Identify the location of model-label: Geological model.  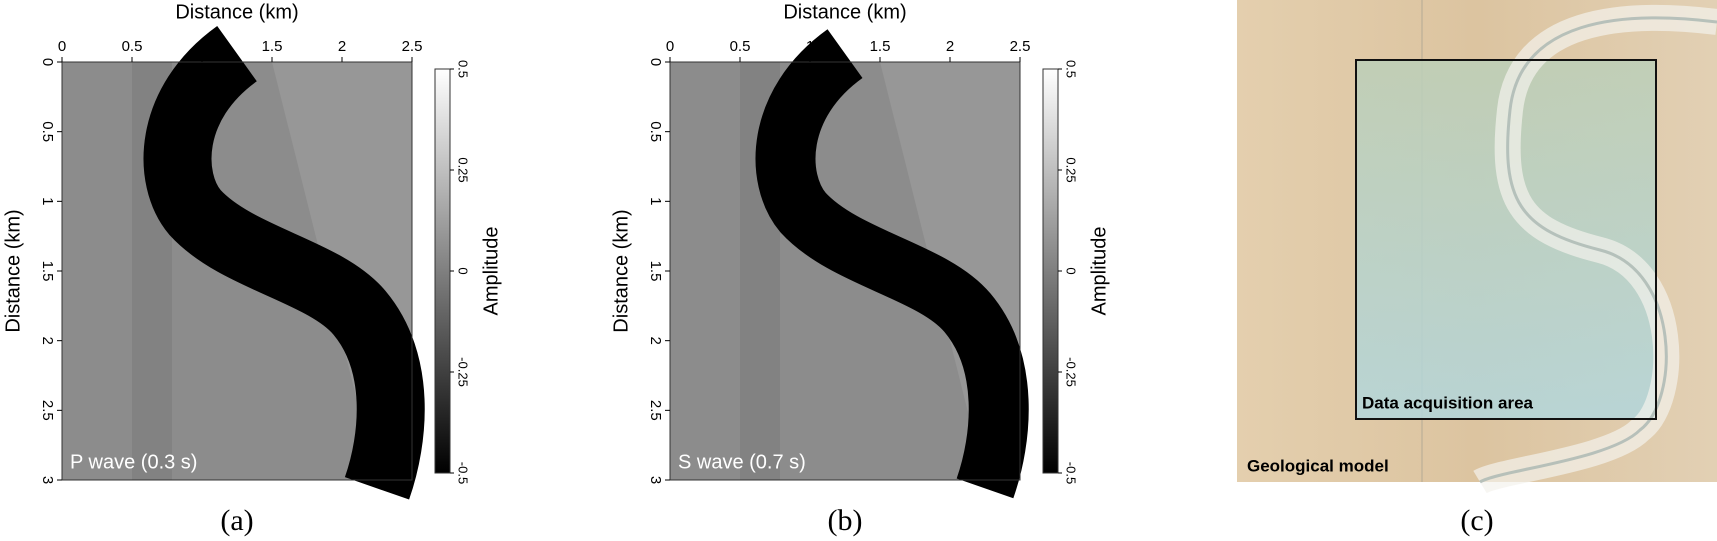
(1318, 465).